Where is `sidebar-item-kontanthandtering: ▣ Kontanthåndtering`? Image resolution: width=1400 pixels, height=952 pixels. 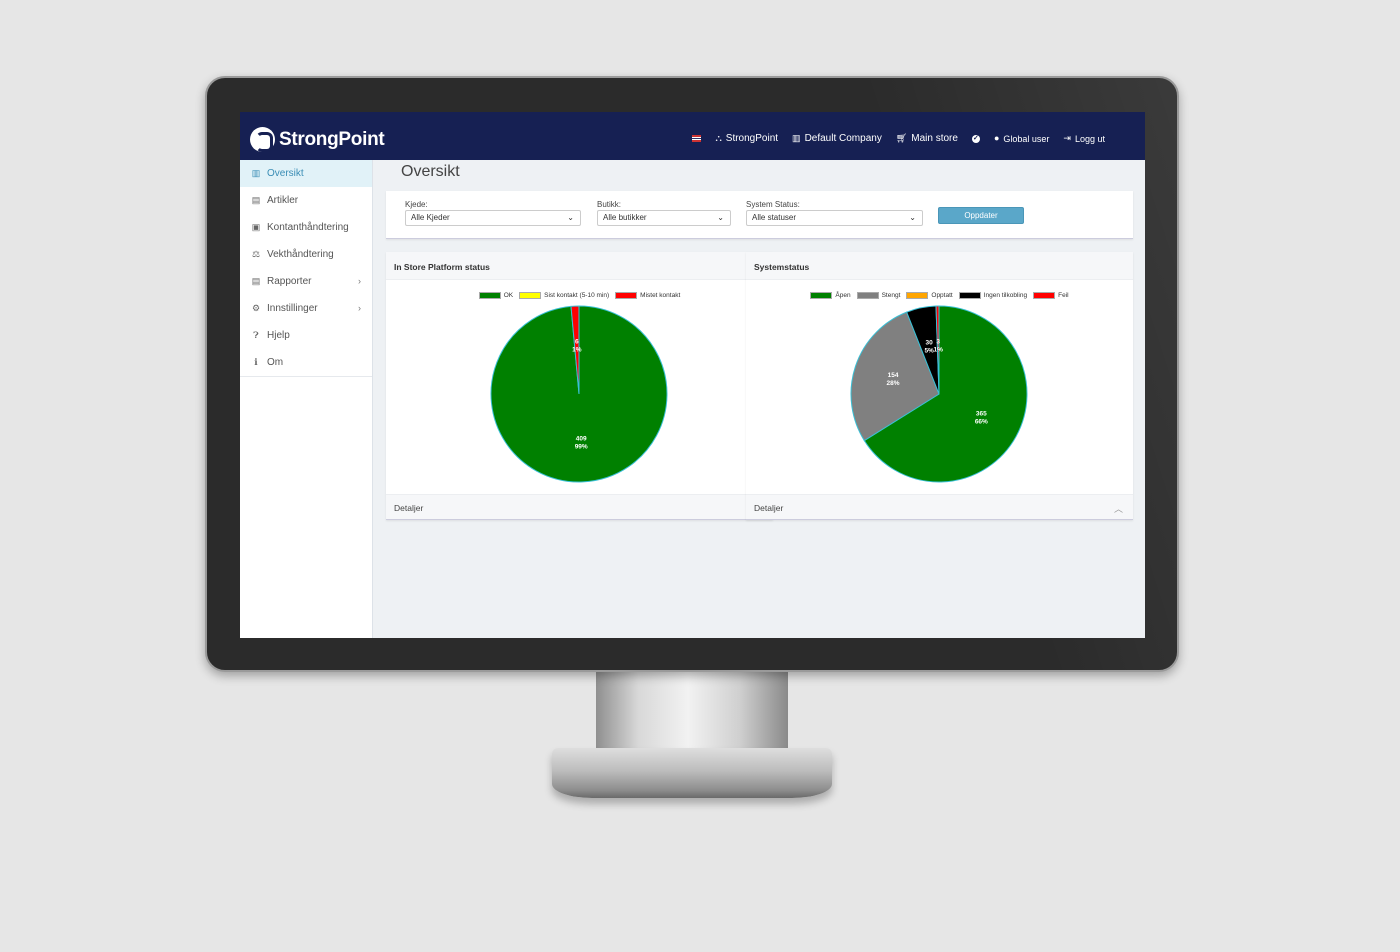 sidebar-item-kontanthandtering: ▣ Kontanthåndtering is located at coordinates (306, 227).